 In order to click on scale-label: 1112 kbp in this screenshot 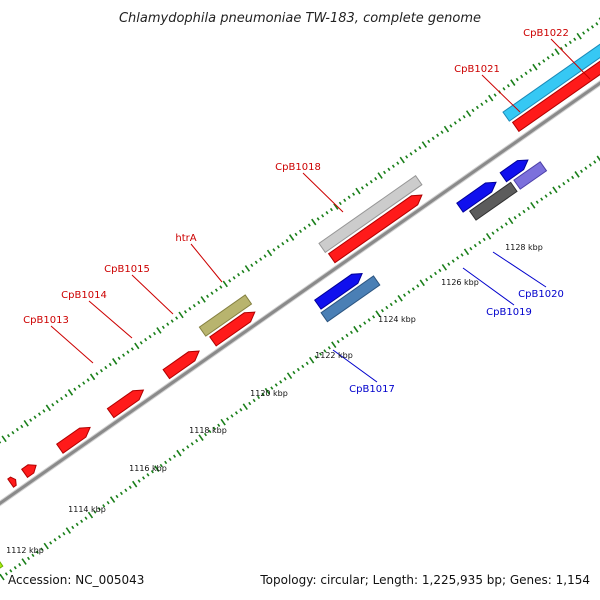, I will do `click(25, 550)`.